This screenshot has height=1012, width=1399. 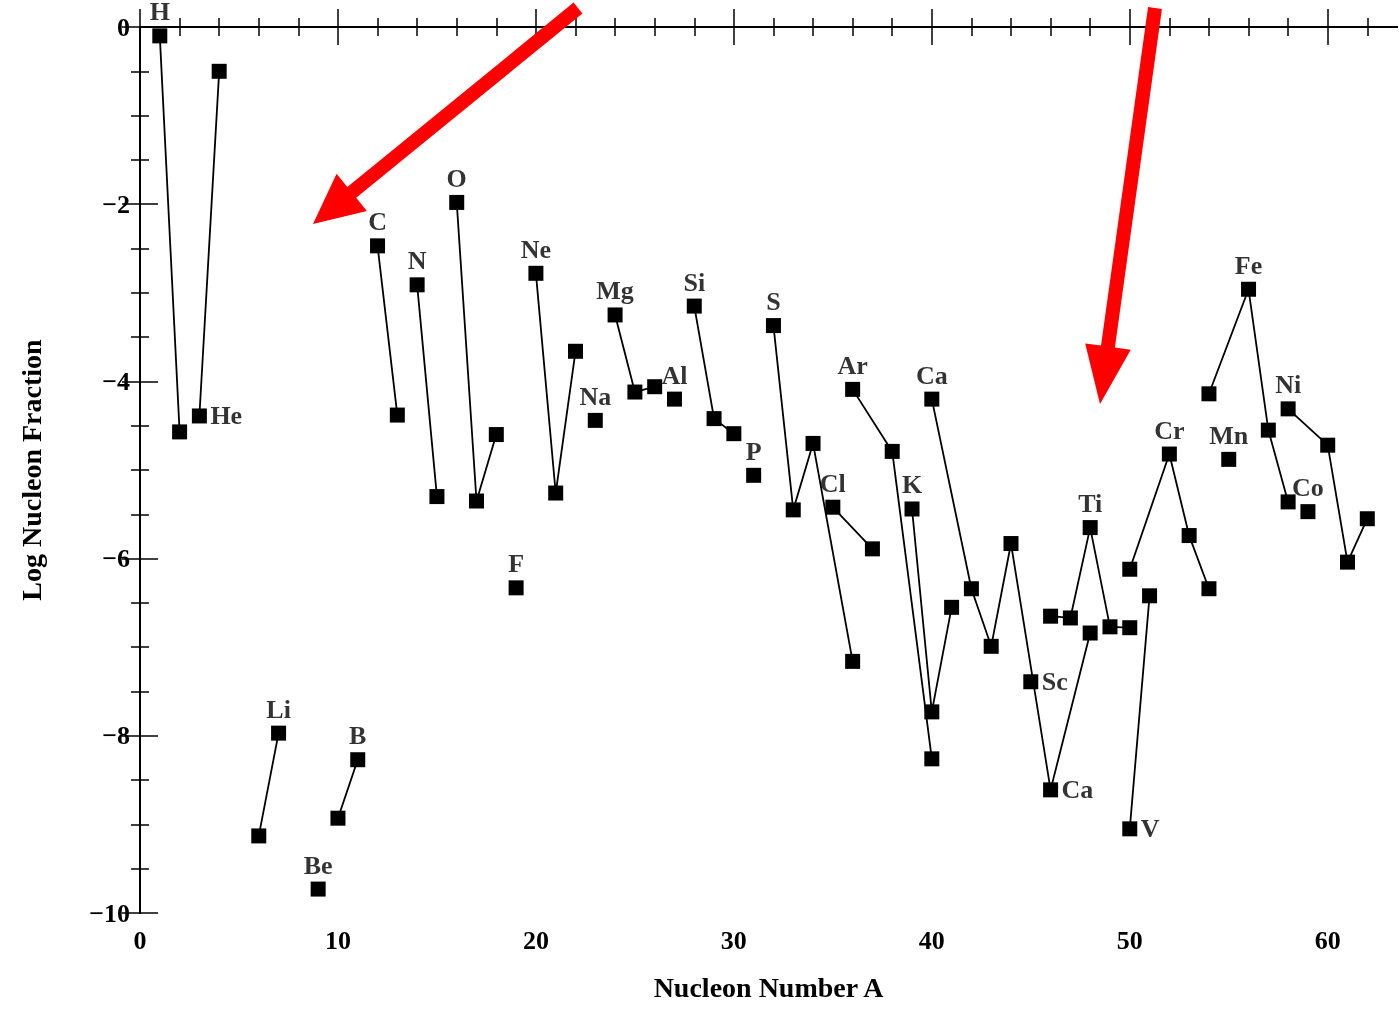 What do you see at coordinates (109, 913) in the screenshot?
I see `y-tick-label: −10` at bounding box center [109, 913].